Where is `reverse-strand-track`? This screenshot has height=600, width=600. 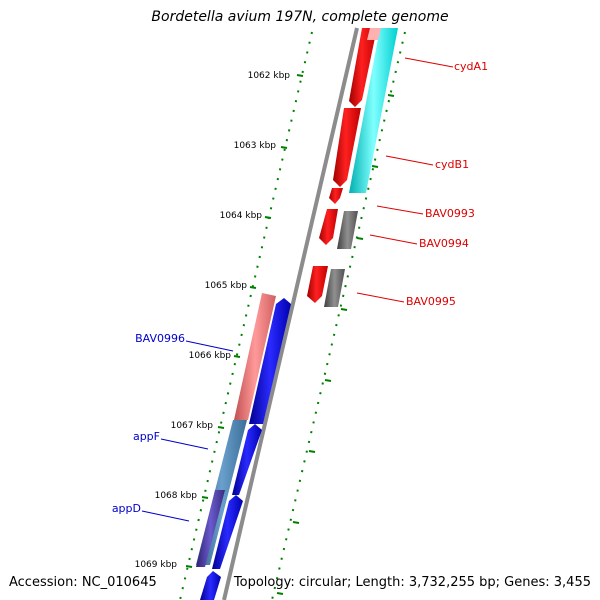
reverse-strand-track is located at coordinates (243, 446).